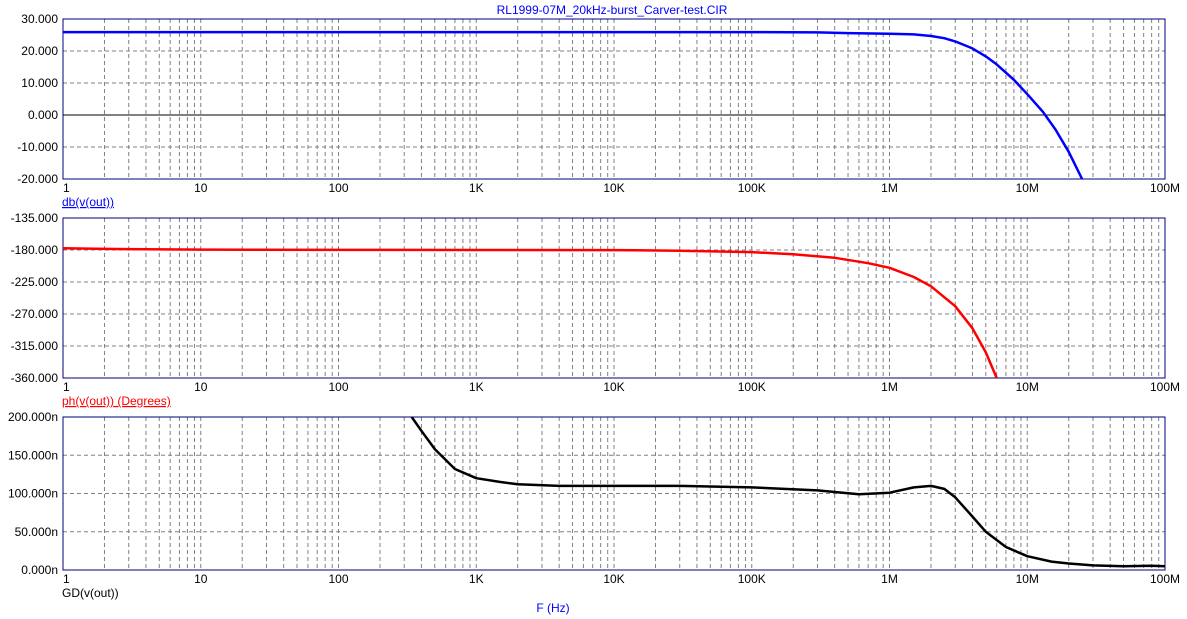  What do you see at coordinates (35, 378) in the screenshot?
I see `y-tick-label: -360.000` at bounding box center [35, 378].